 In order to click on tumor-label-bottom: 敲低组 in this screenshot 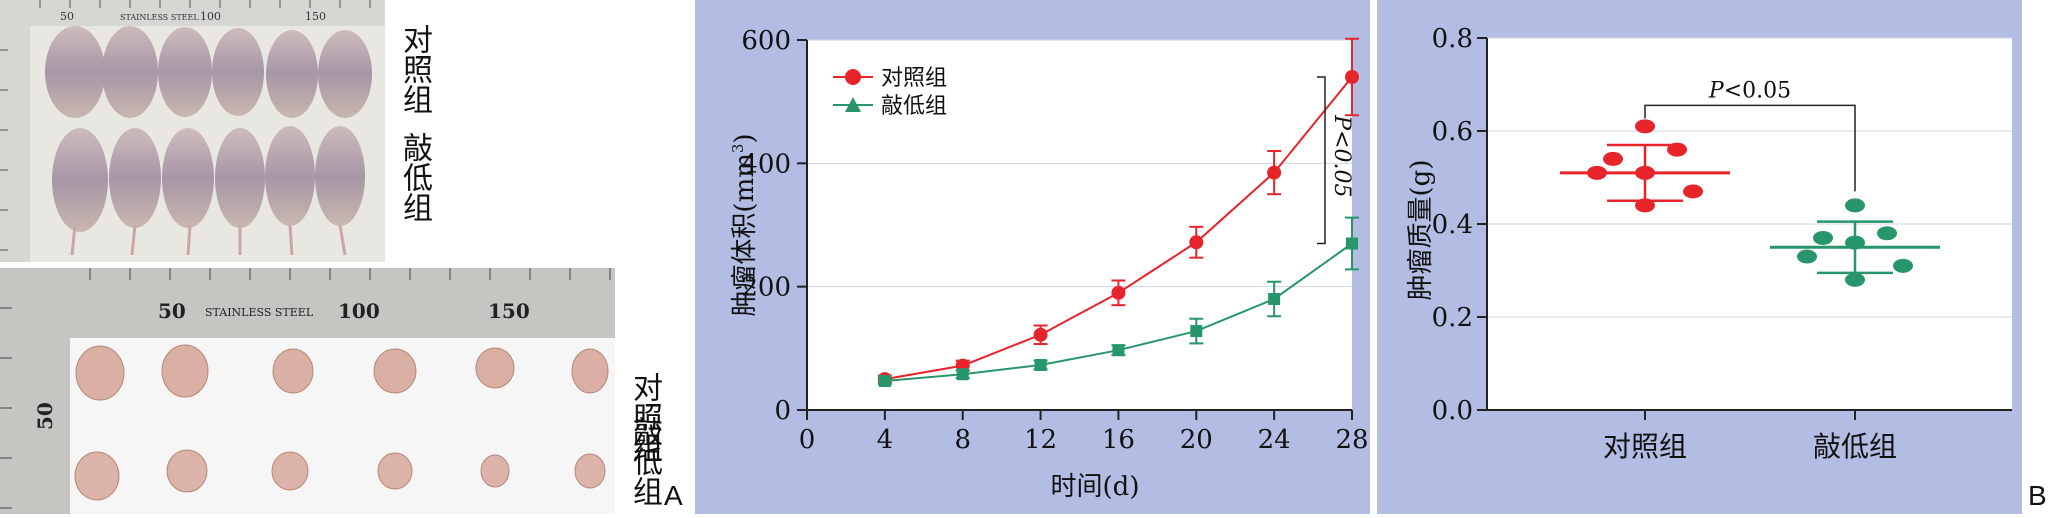, I will do `click(644, 461)`.